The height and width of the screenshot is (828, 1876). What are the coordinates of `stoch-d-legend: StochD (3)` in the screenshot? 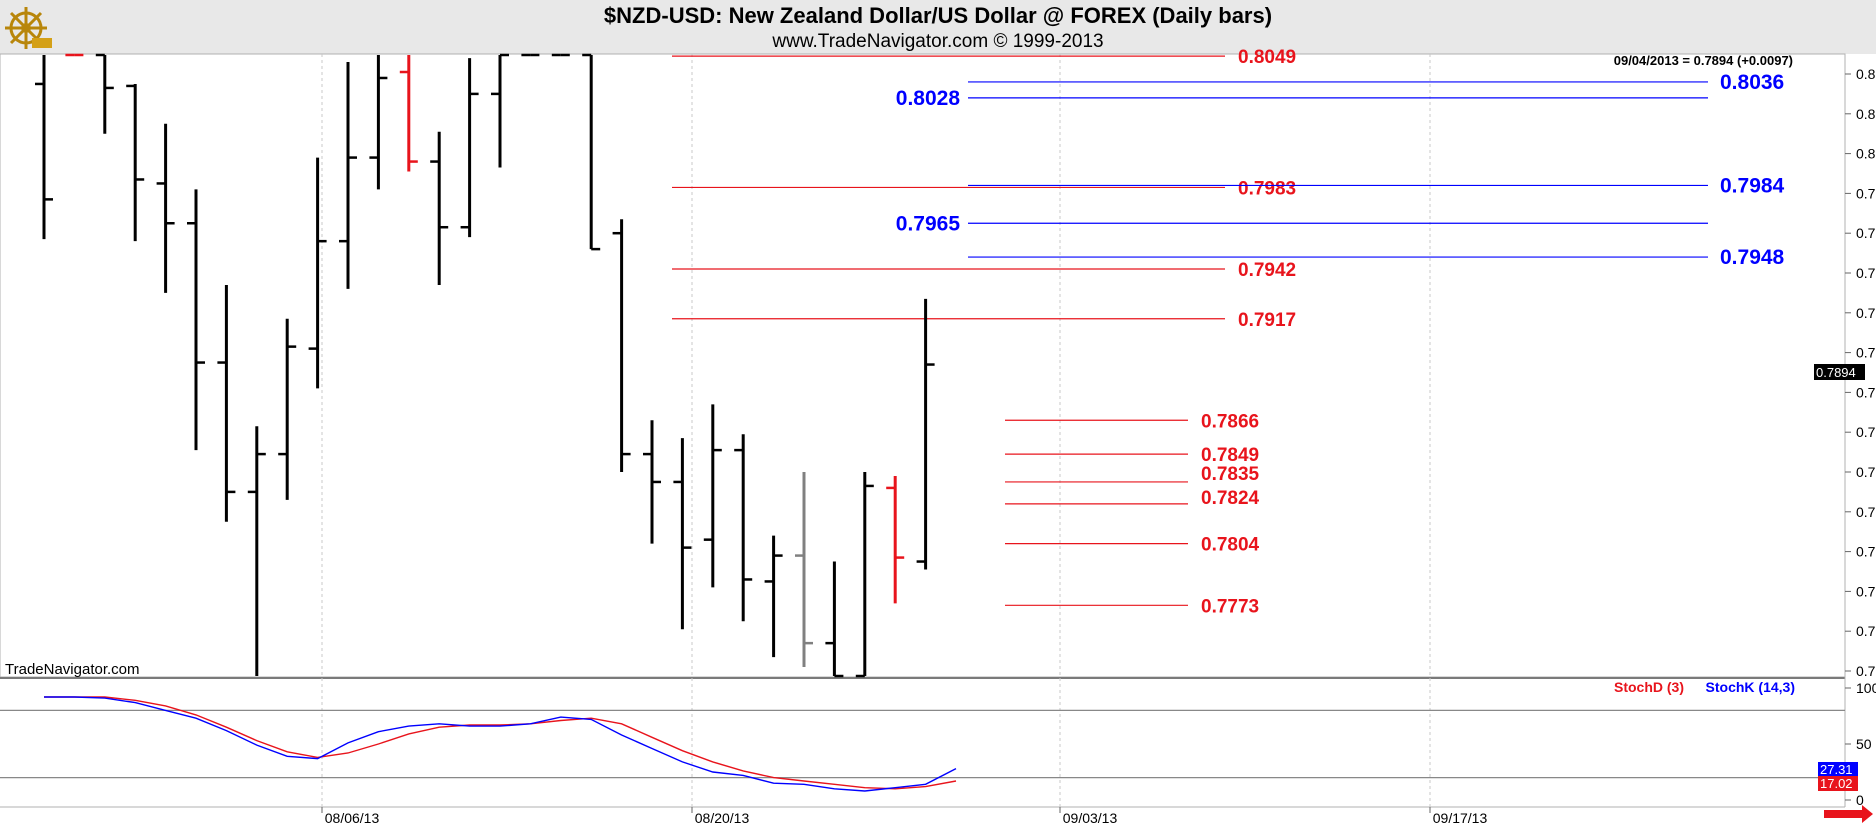 It's located at (1649, 687).